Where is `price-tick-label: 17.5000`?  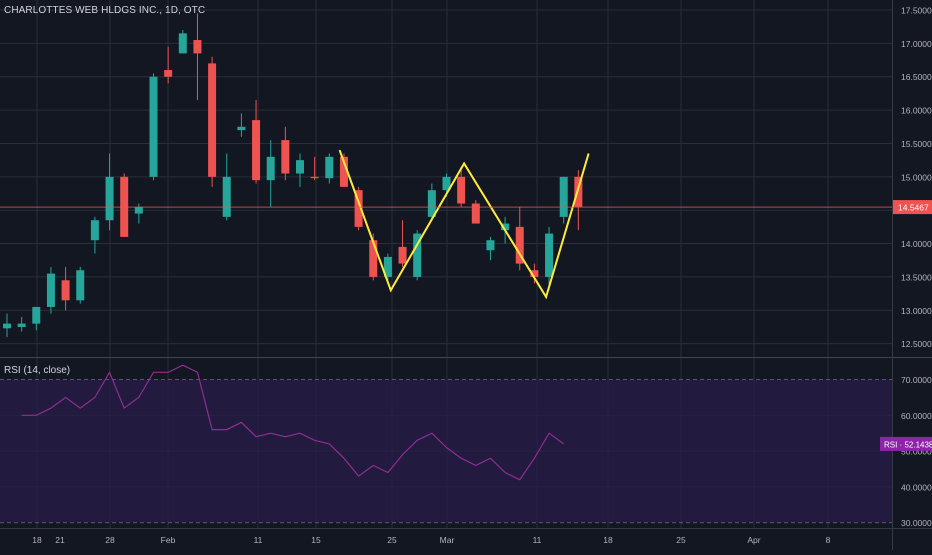 price-tick-label: 17.5000 is located at coordinates (916, 11).